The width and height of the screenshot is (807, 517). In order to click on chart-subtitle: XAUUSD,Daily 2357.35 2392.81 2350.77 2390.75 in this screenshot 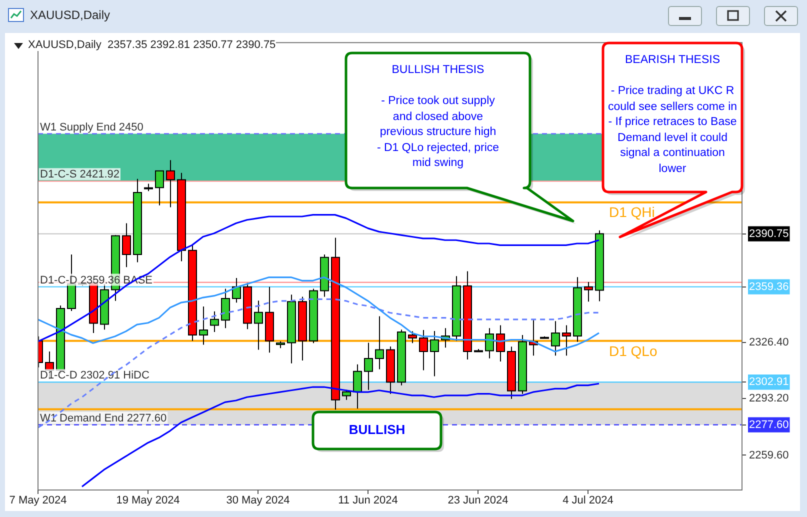, I will do `click(152, 45)`.